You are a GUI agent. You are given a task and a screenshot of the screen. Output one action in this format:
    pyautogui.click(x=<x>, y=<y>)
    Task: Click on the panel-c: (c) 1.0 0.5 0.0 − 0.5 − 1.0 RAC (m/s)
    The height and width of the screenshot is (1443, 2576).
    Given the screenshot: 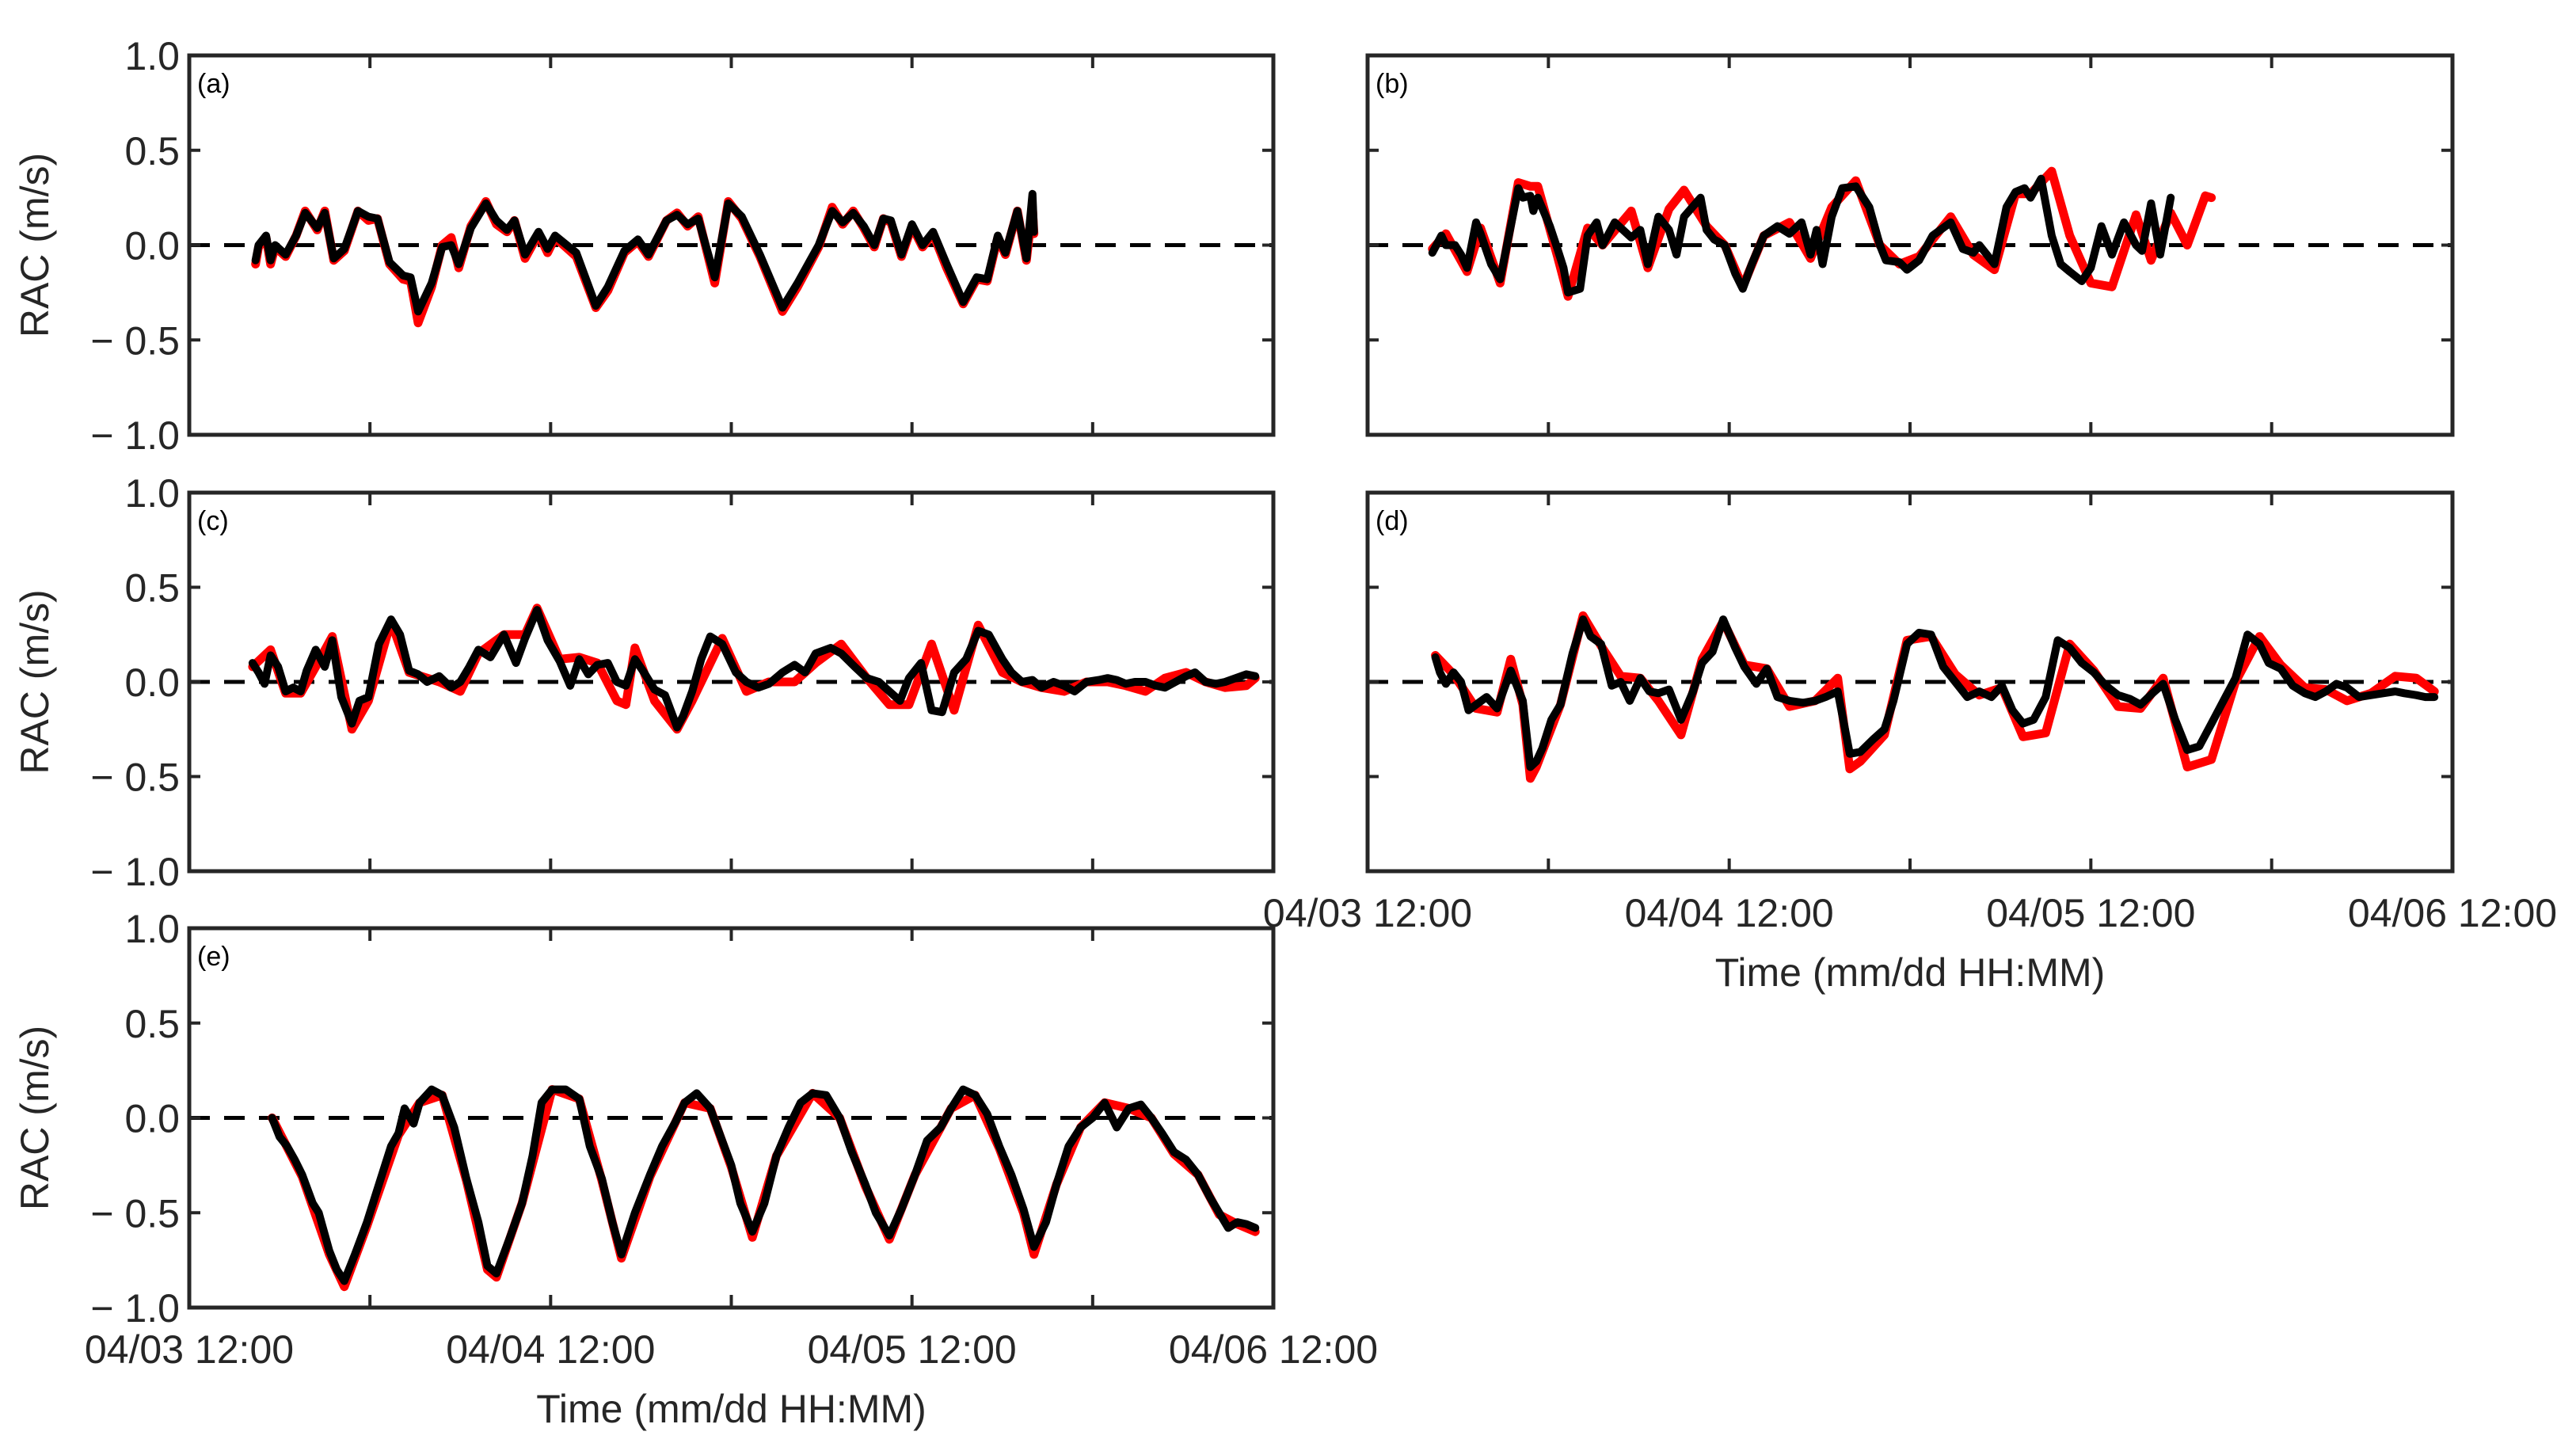 What is the action you would take?
    pyautogui.click(x=644, y=682)
    